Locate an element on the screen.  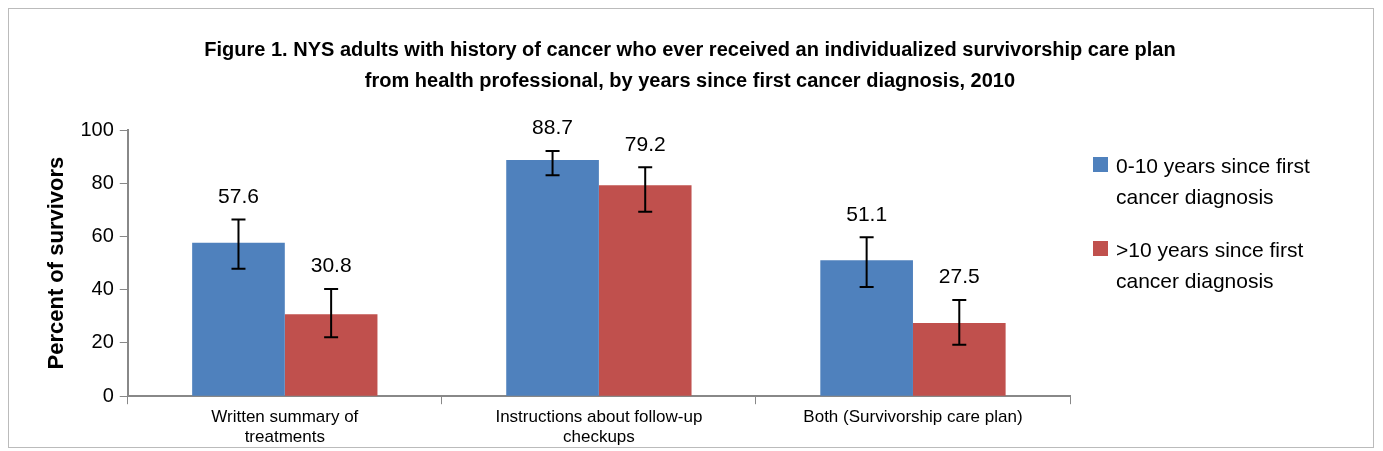
y-tick-label: 0 is located at coordinates (108, 394).